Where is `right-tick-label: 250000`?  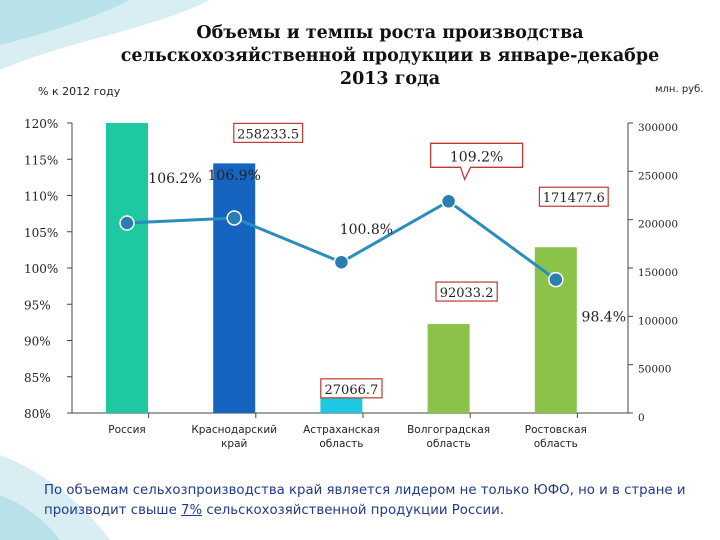 right-tick-label: 250000 is located at coordinates (658, 176).